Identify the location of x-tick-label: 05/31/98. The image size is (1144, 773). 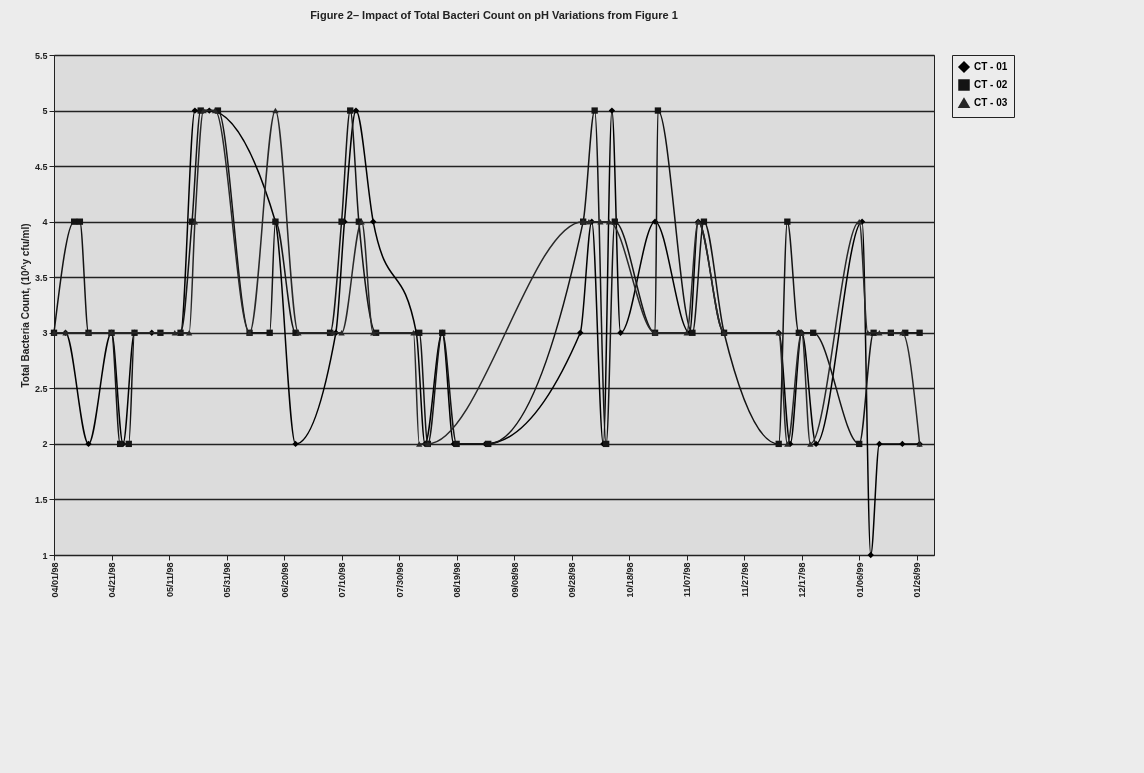
(227, 580).